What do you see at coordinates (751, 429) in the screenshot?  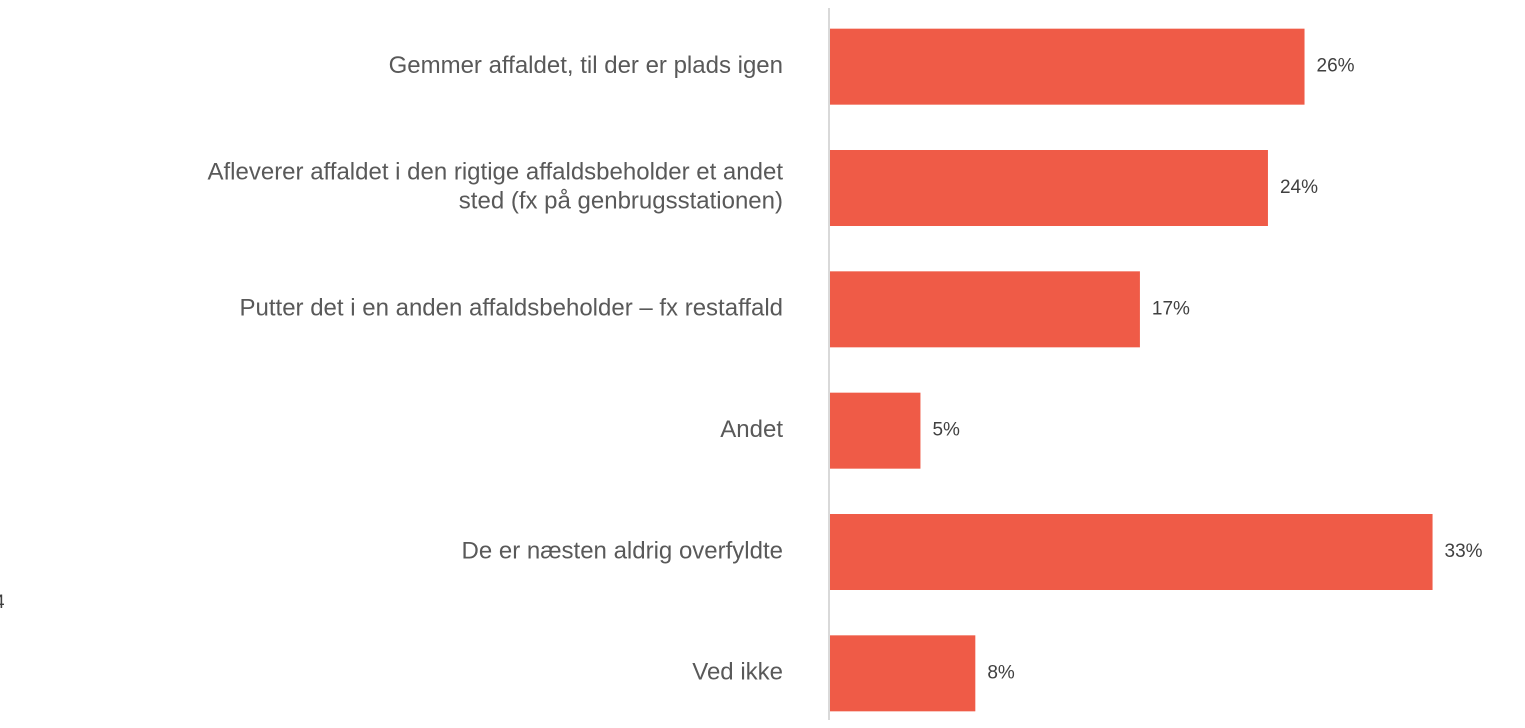 I see `category-label: Andet` at bounding box center [751, 429].